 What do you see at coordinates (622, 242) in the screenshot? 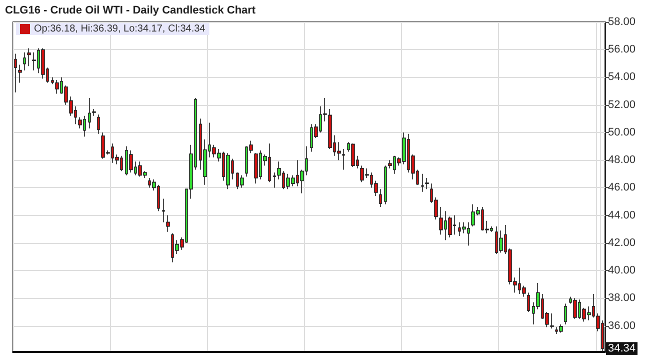
I see `y-tick-label: 42.00` at bounding box center [622, 242].